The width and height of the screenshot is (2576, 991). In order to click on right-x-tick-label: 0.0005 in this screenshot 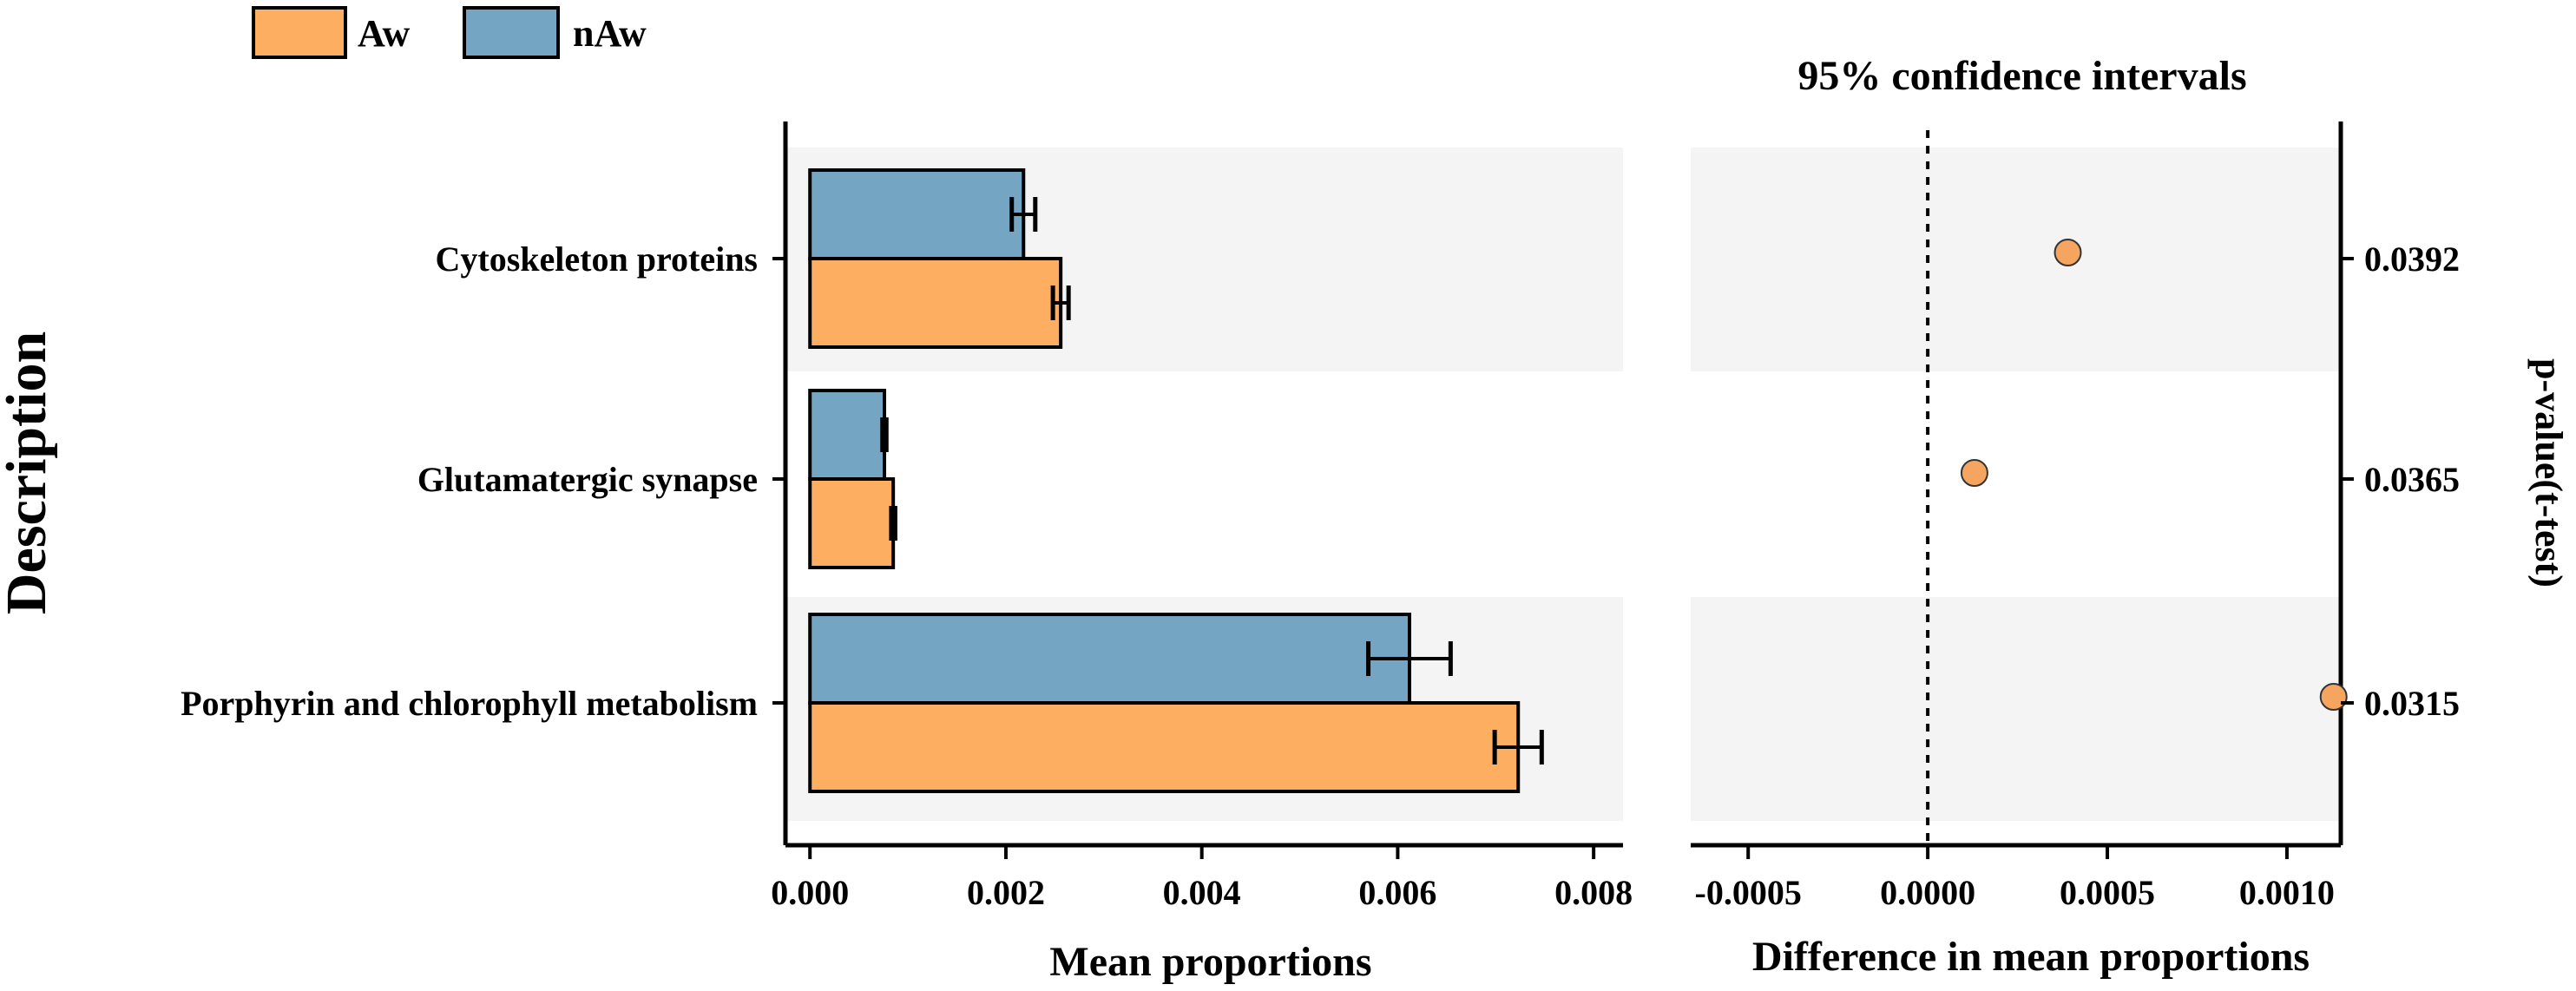, I will do `click(2107, 892)`.